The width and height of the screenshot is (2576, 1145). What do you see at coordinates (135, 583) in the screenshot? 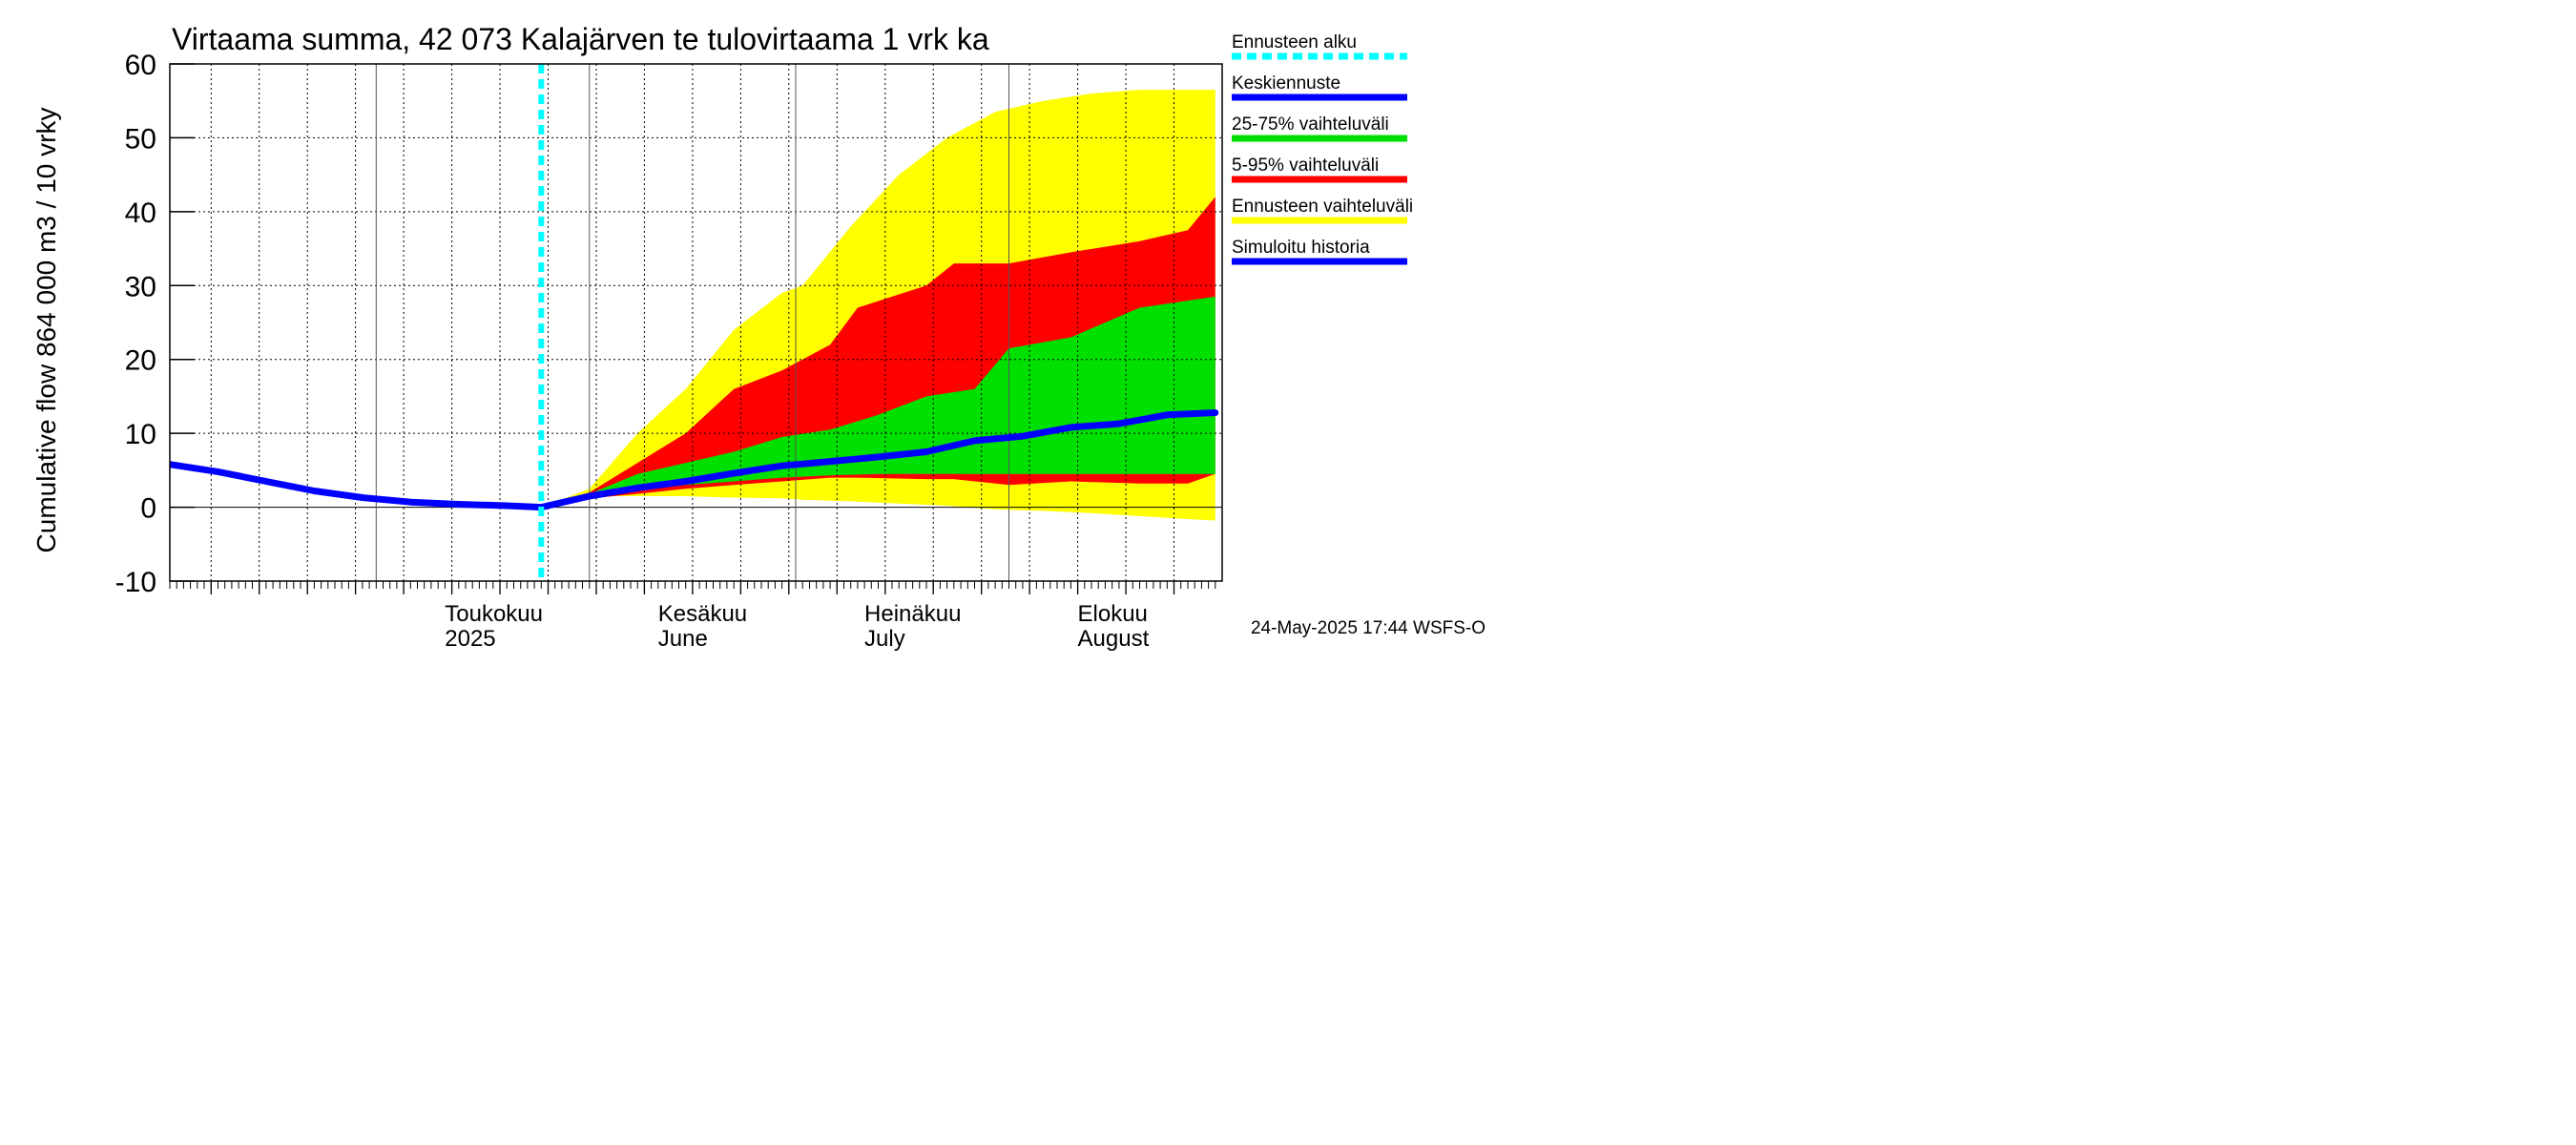
I see `y-tick-label: -10` at bounding box center [135, 583].